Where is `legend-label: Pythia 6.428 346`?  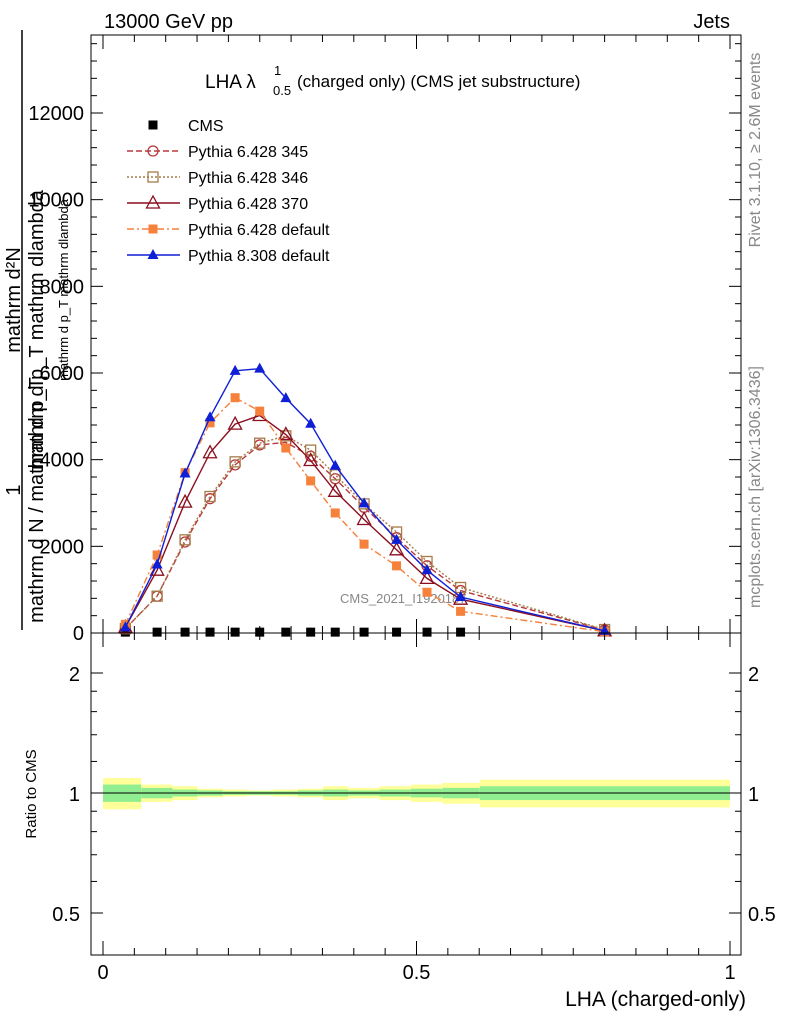
legend-label: Pythia 6.428 346 is located at coordinates (248, 178).